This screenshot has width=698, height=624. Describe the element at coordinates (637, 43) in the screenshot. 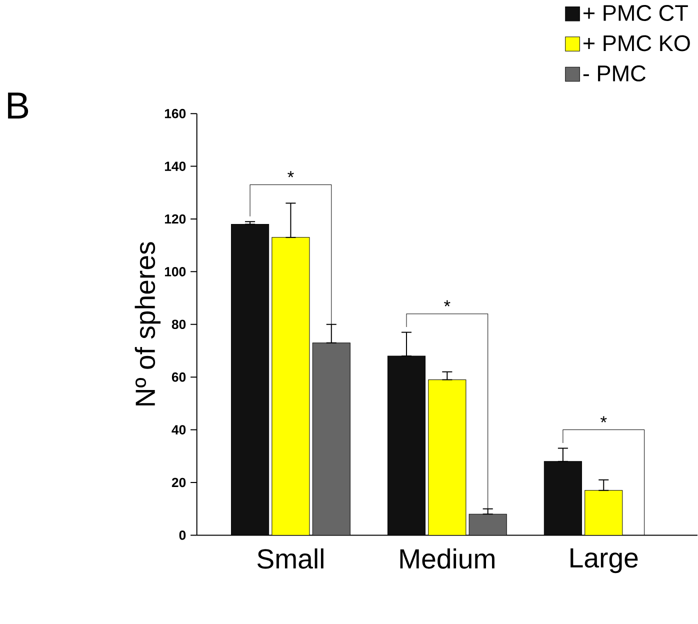

I see `legend-label: + PMC KO` at that location.